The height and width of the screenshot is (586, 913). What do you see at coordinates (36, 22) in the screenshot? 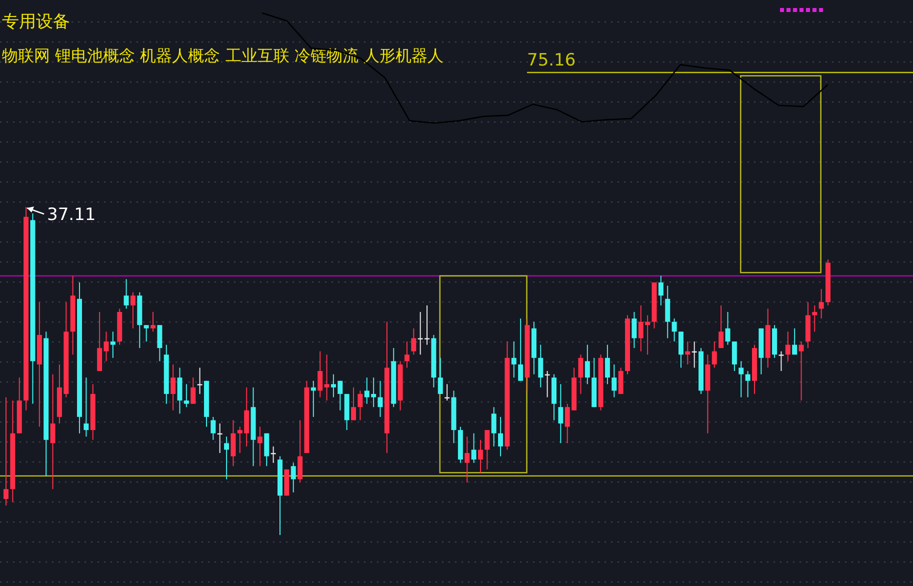
I see `title: 专用设备` at bounding box center [36, 22].